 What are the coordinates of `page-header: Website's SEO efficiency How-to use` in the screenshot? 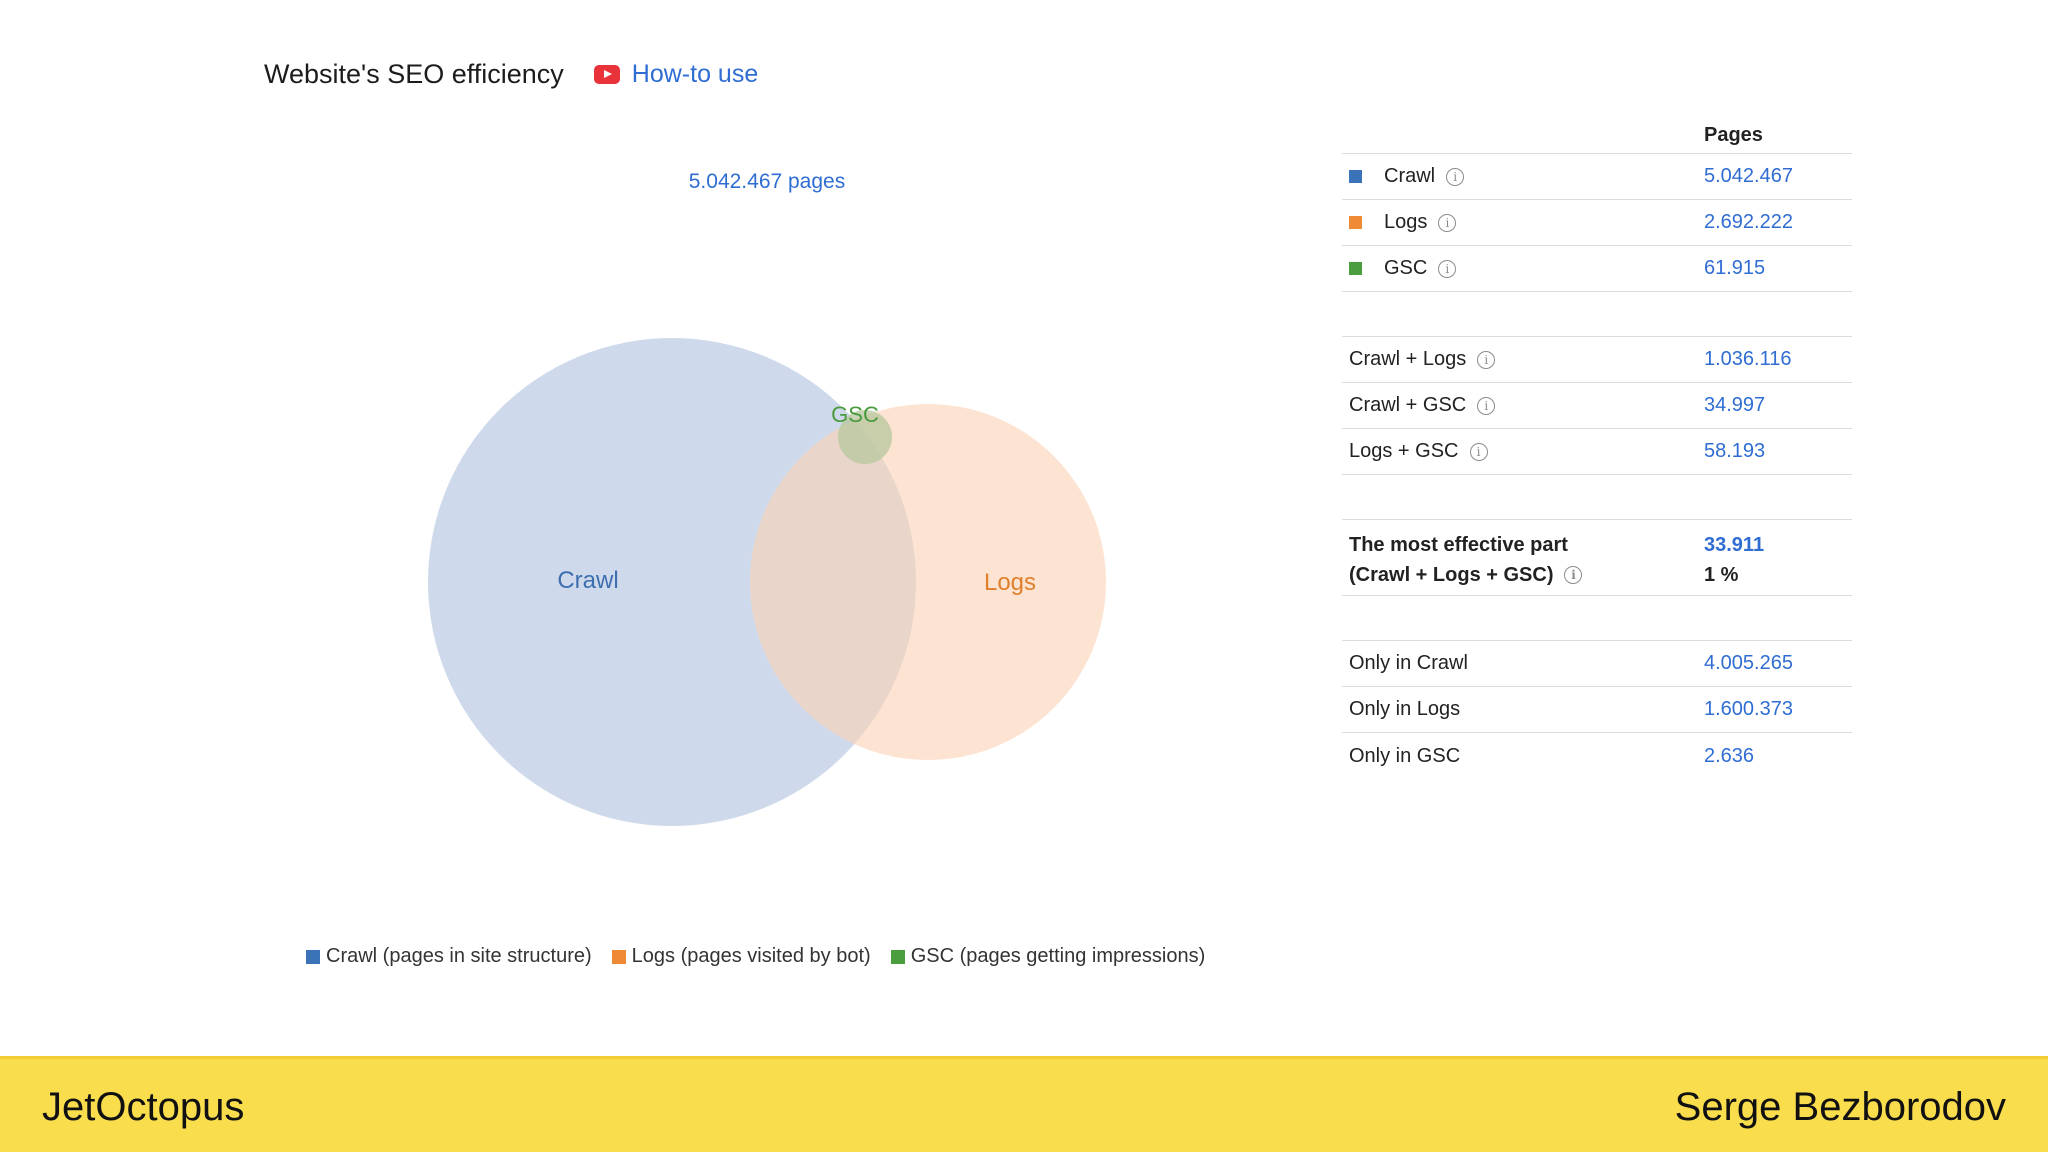 It's located at (511, 74).